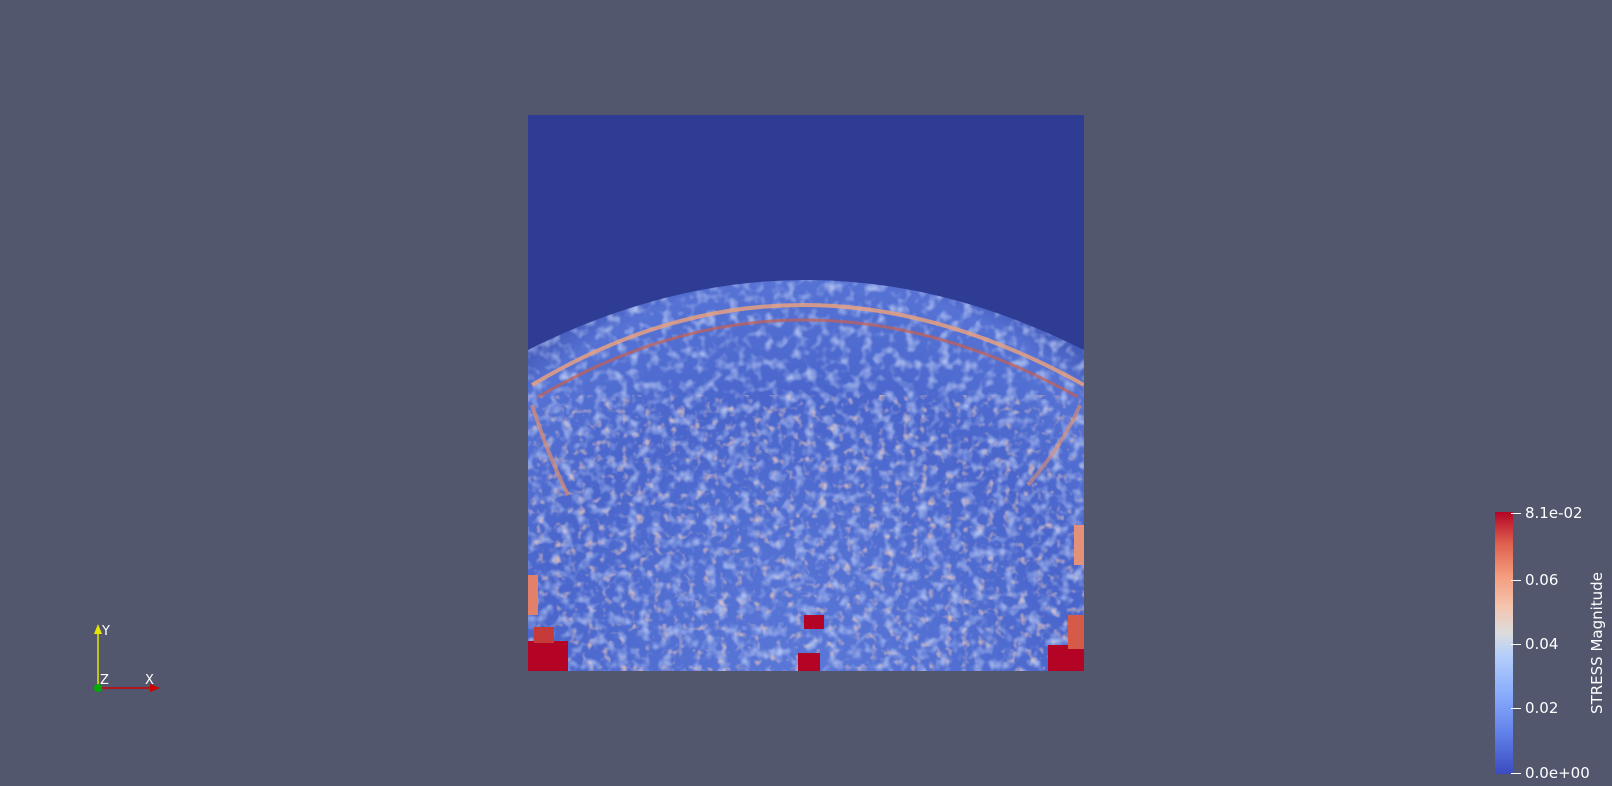 Image resolution: width=1612 pixels, height=786 pixels. Describe the element at coordinates (806, 598) in the screenshot. I see `high-stress-spots` at that location.